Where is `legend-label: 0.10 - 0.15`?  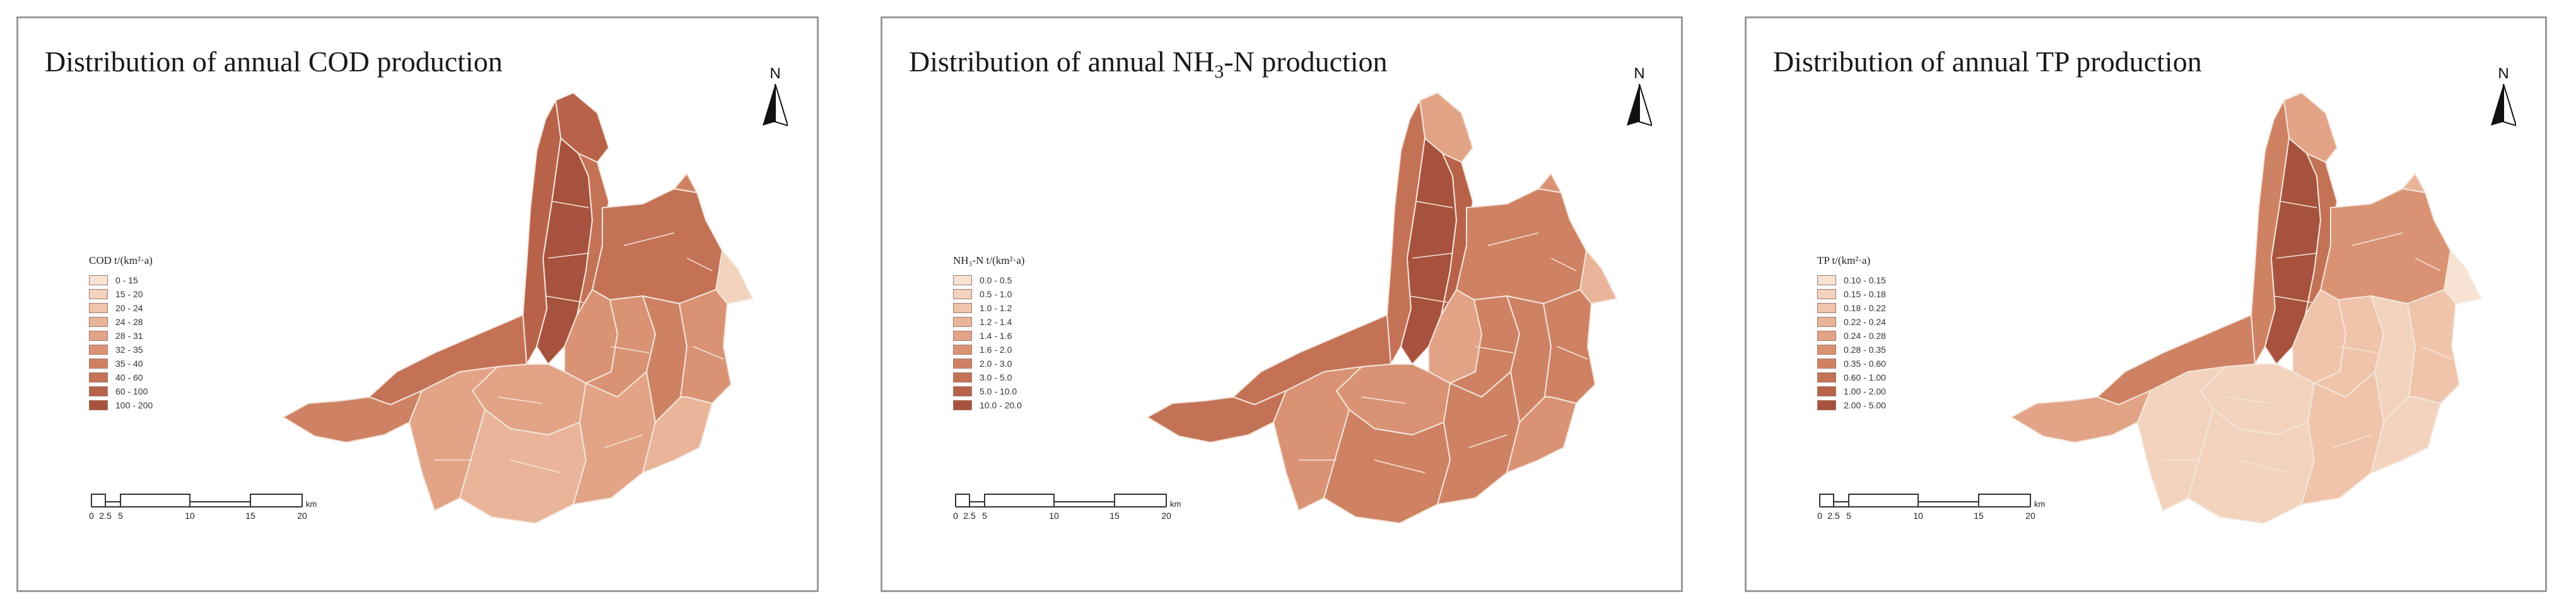
legend-label: 0.10 - 0.15 is located at coordinates (1865, 280).